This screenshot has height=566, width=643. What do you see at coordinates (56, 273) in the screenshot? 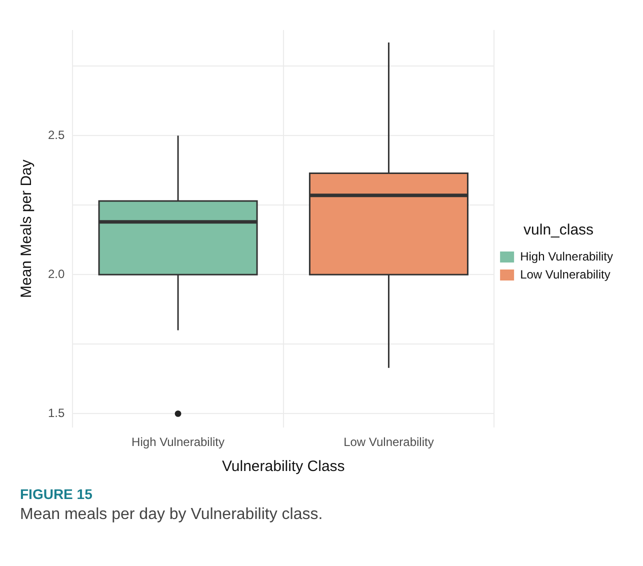
I see `y-tick-label: 2.0` at bounding box center [56, 273].